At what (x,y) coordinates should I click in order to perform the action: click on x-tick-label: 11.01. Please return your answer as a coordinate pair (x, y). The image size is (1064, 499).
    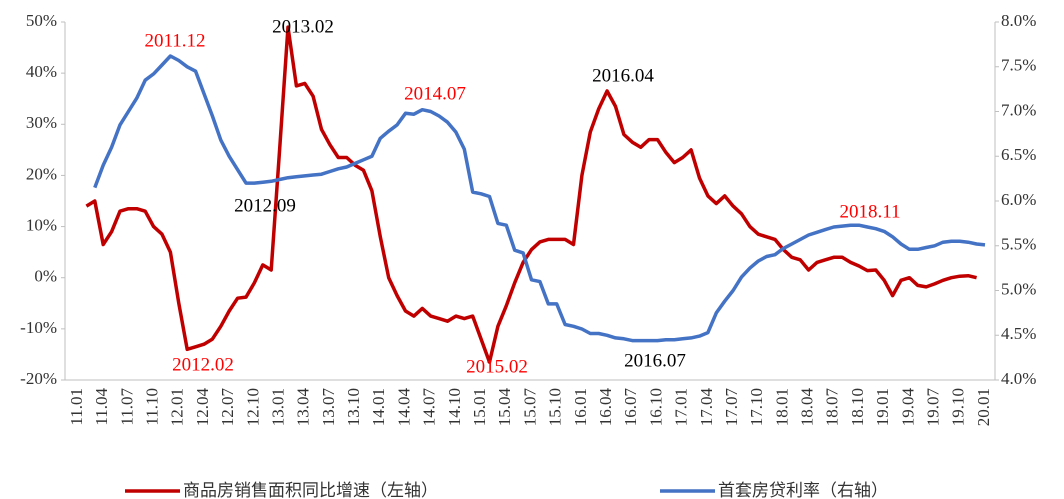
    Looking at the image, I should click on (76, 407).